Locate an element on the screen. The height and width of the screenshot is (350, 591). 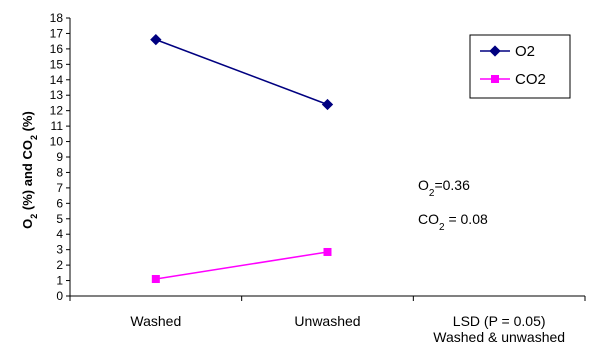
legend-o2-label: O2 is located at coordinates (525, 51).